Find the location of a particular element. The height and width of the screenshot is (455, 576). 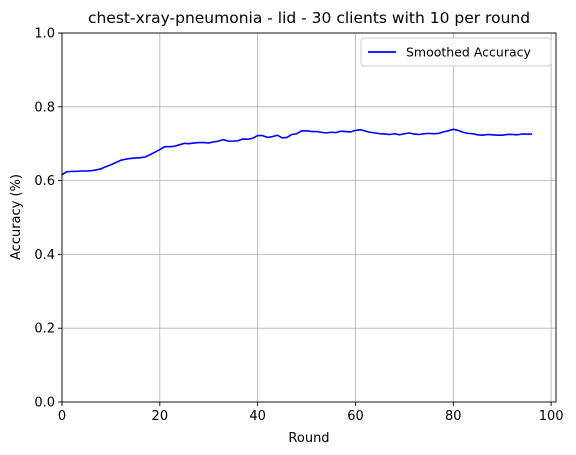

series-layer is located at coordinates (297, 152).